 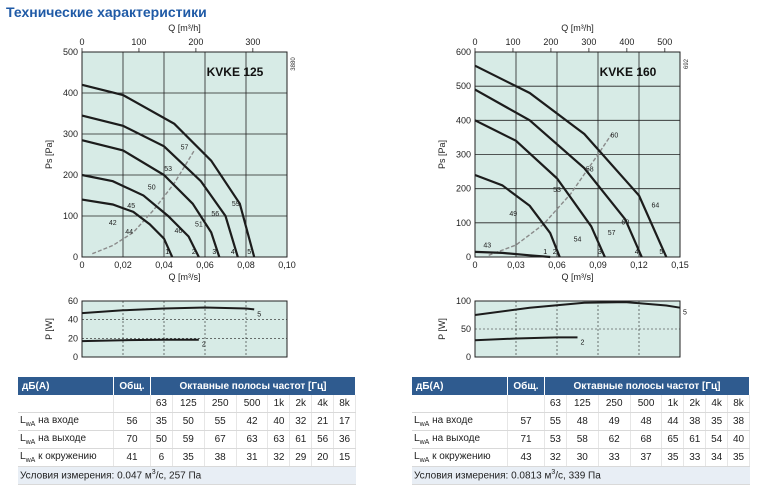 What do you see at coordinates (301, 421) in the screenshot?
I see `table-cell: 32` at bounding box center [301, 421].